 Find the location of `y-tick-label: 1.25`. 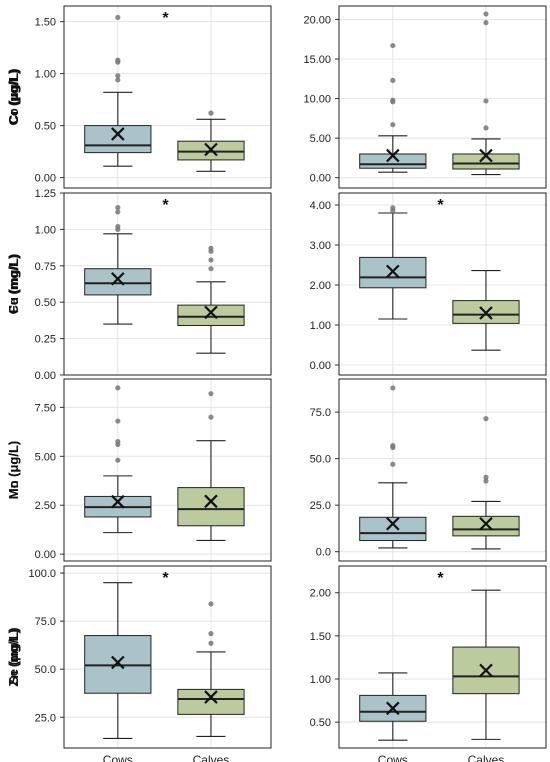

y-tick-label: 1.25 is located at coordinates (45, 194).